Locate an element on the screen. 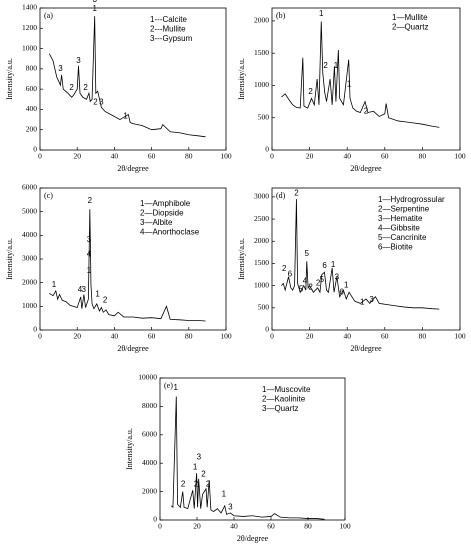 The image size is (471, 550). panel-label: (e) is located at coordinates (168, 385).